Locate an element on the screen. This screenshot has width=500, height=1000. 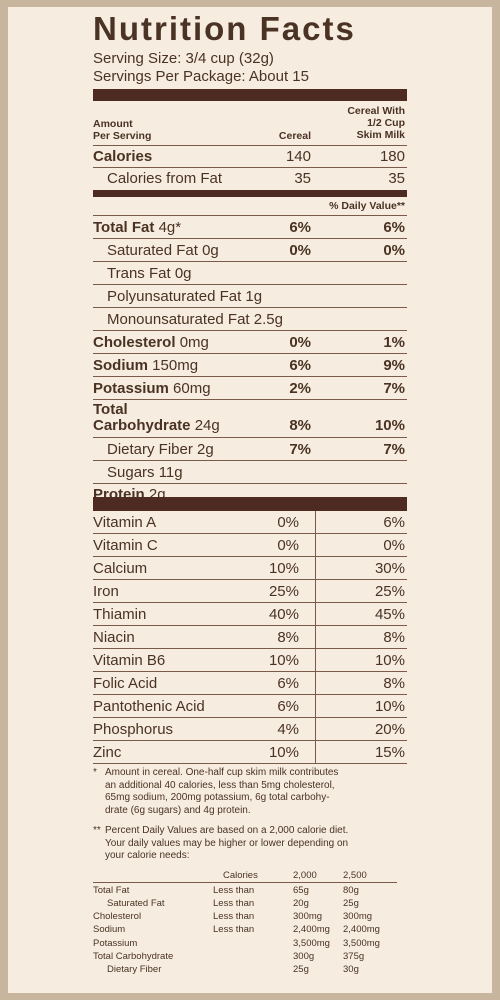
calories-with-milk: 180 is located at coordinates (392, 156).